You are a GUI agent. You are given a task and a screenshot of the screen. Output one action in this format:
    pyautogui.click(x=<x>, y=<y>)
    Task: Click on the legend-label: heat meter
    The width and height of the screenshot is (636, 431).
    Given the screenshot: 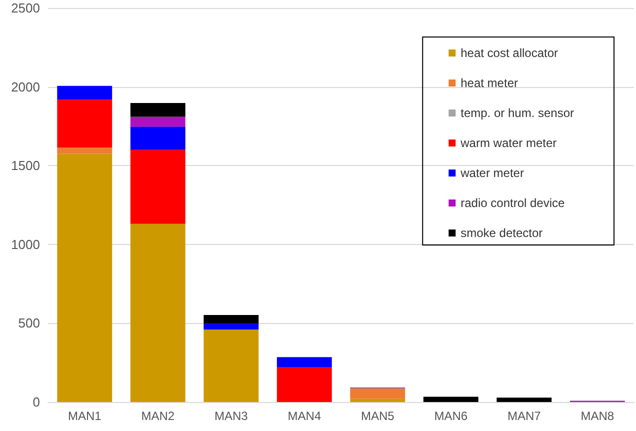 What is the action you would take?
    pyautogui.click(x=489, y=83)
    